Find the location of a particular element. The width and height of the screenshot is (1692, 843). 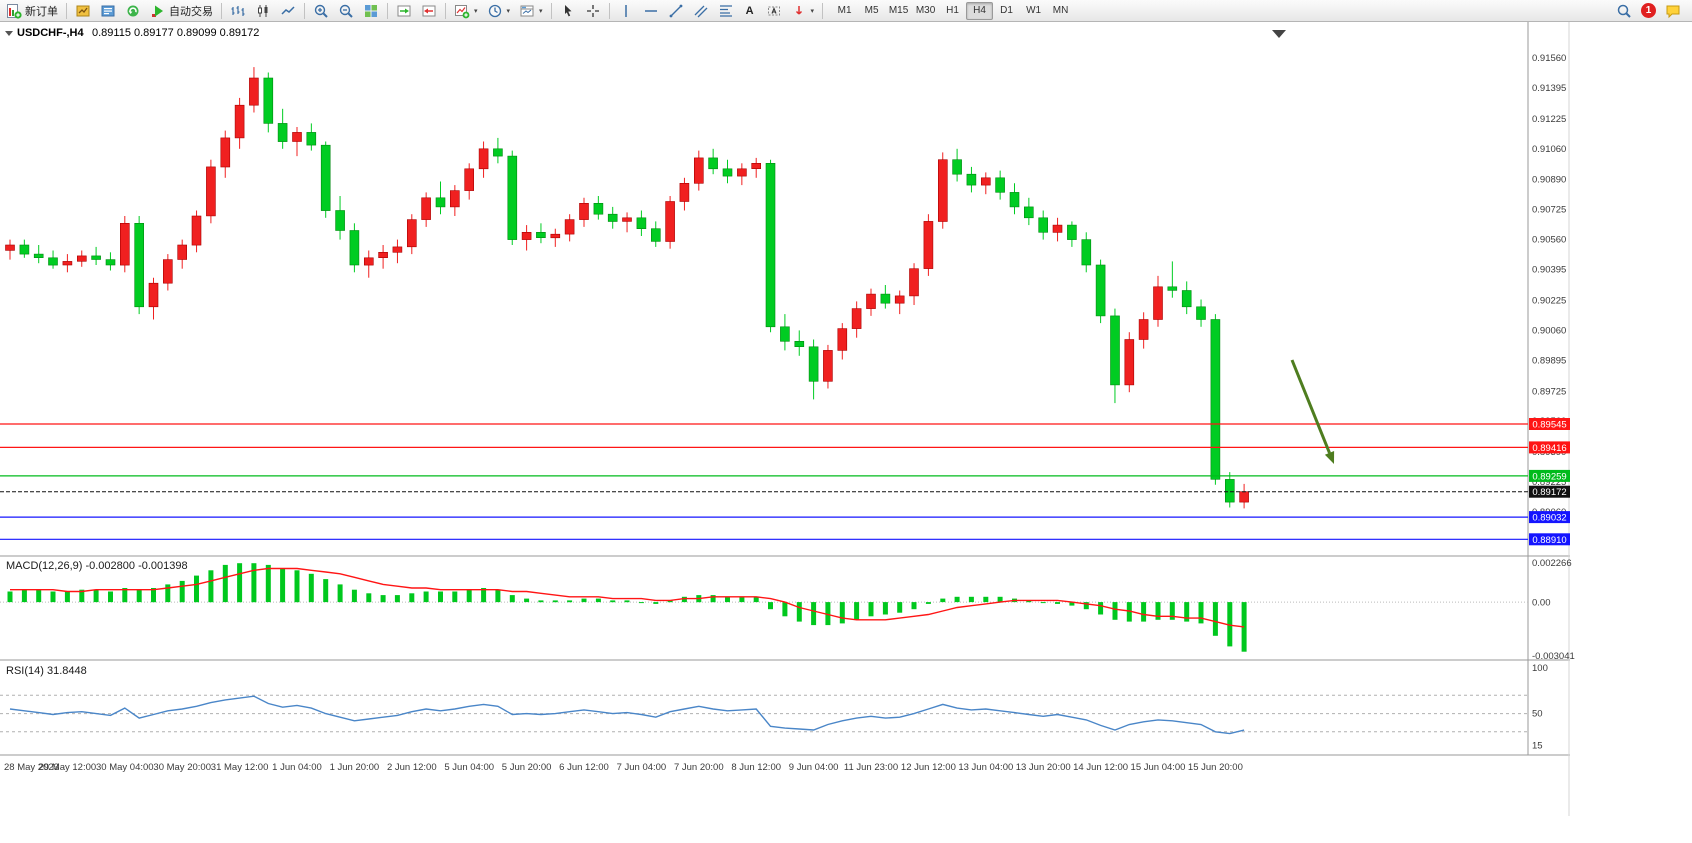

price-axis-label: 0.90395 is located at coordinates (1549, 270).